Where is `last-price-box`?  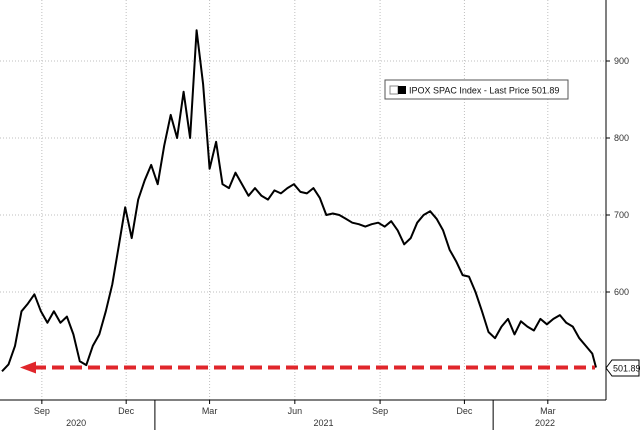
last-price-box is located at coordinates (622, 368).